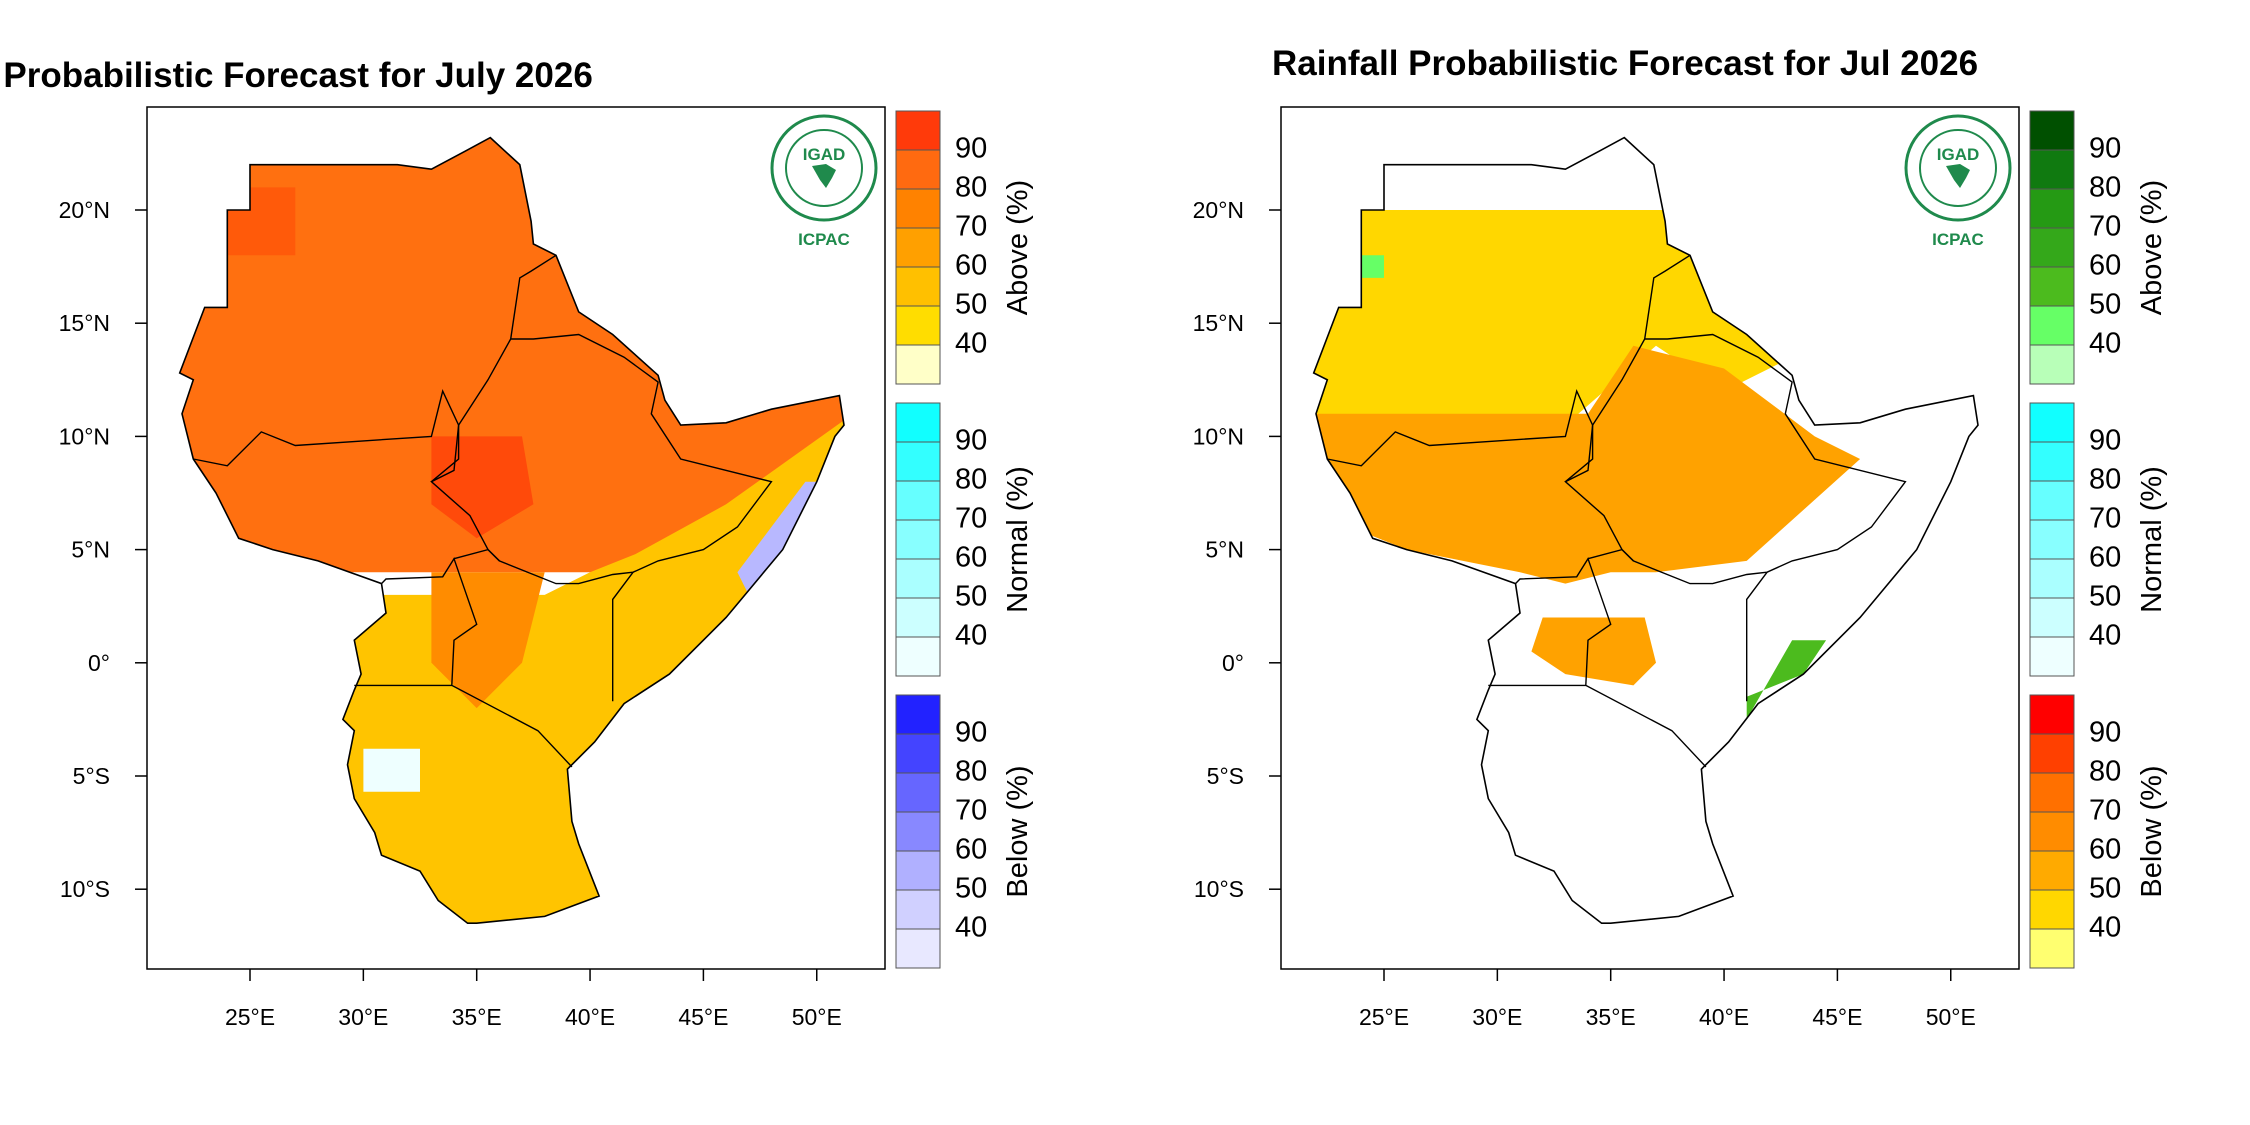 The image size is (2250, 1125). What do you see at coordinates (1018, 539) in the screenshot?
I see `colorbar-title: Normal (%)` at bounding box center [1018, 539].